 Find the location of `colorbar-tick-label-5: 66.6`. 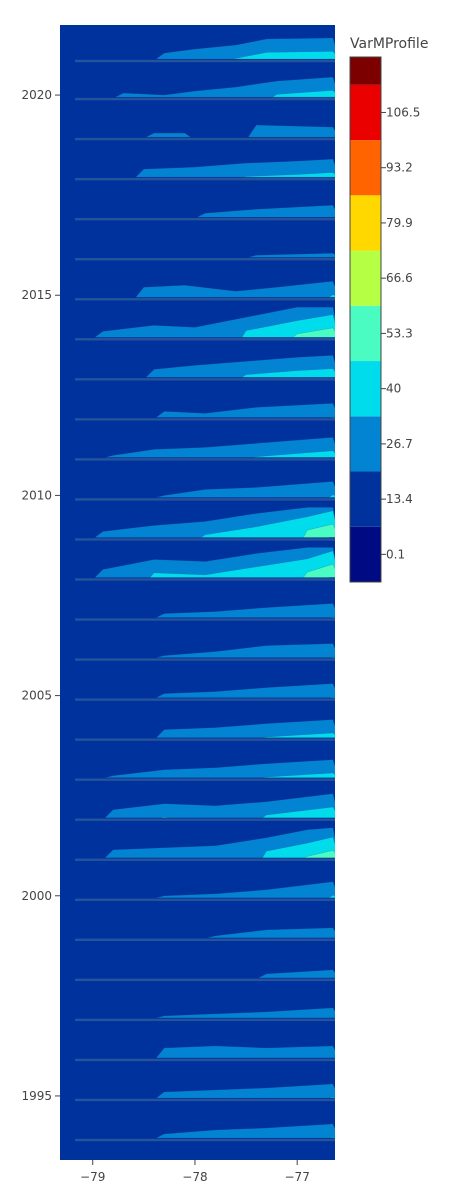

colorbar-tick-label-5: 66.6 is located at coordinates (399, 278).